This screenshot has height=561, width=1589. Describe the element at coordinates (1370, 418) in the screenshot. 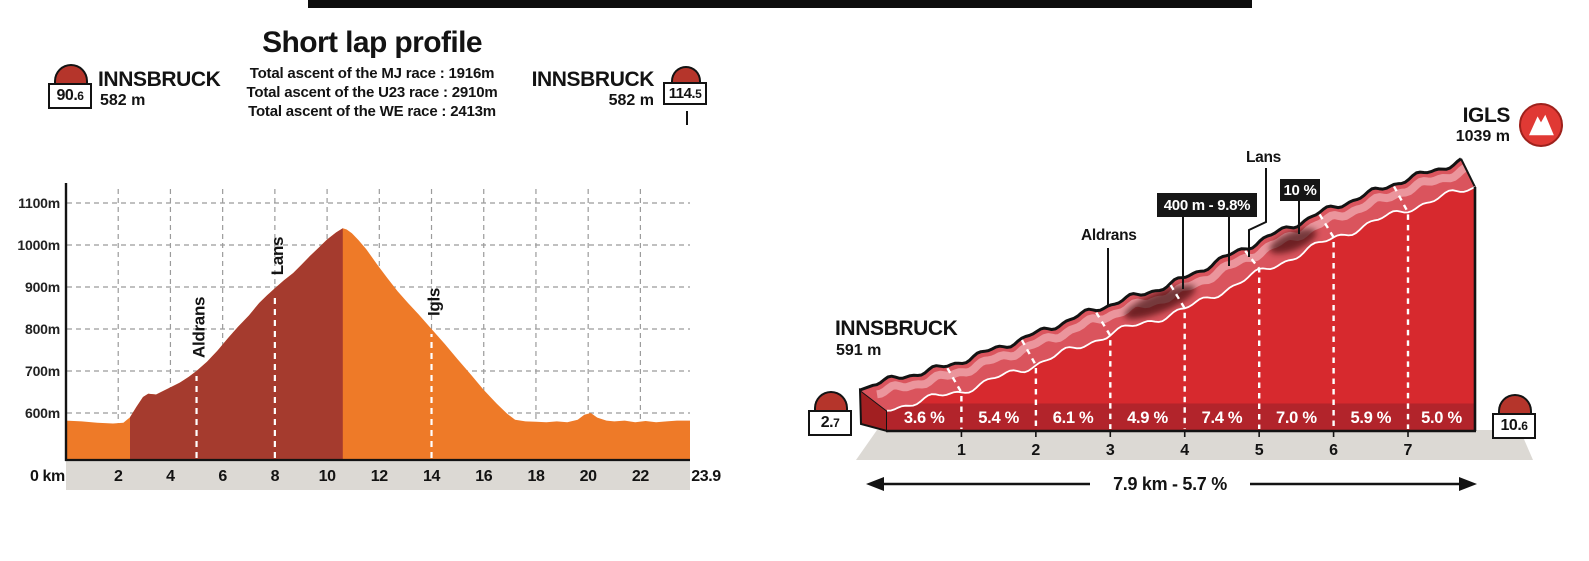

I see `svg-text: 5.9 %` at that location.